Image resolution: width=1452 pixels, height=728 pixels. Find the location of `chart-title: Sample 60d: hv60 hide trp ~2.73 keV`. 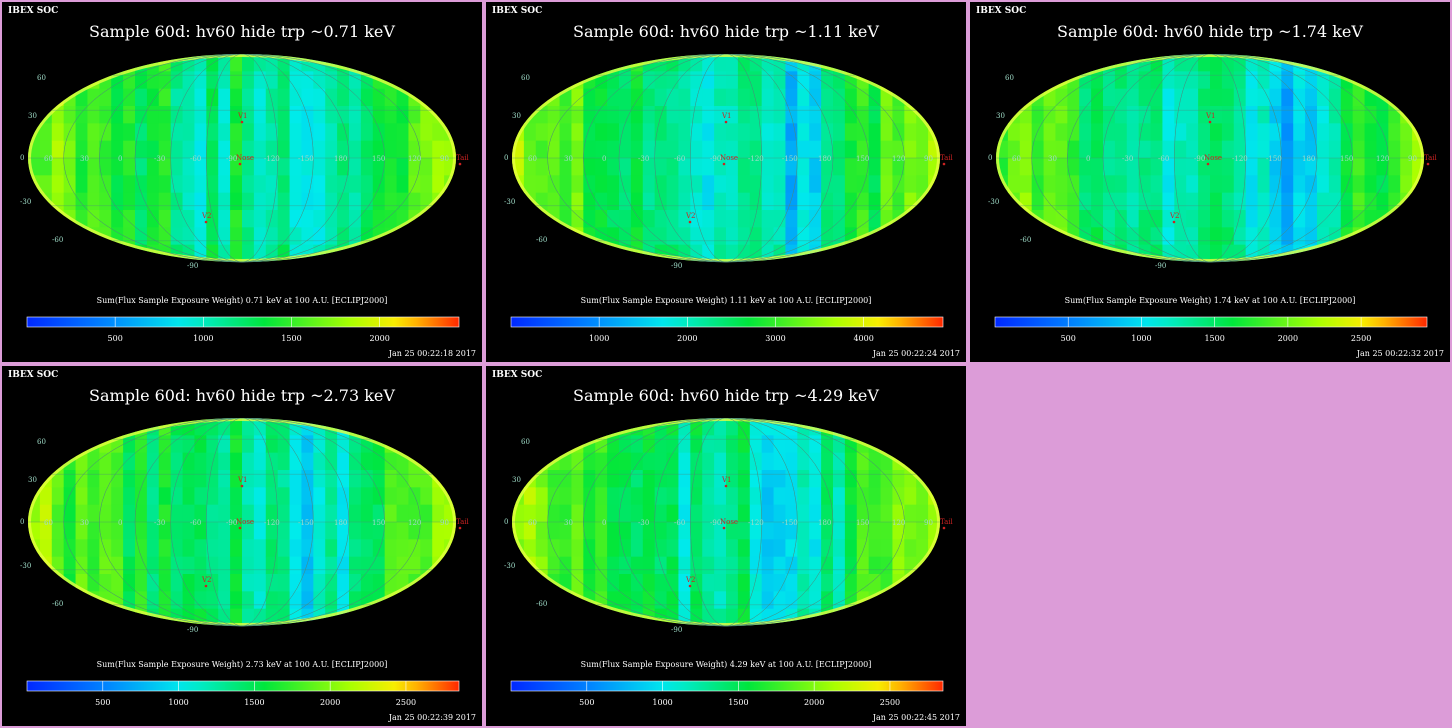

chart-title: Sample 60d: hv60 hide trp ~2.73 keV is located at coordinates (242, 395).